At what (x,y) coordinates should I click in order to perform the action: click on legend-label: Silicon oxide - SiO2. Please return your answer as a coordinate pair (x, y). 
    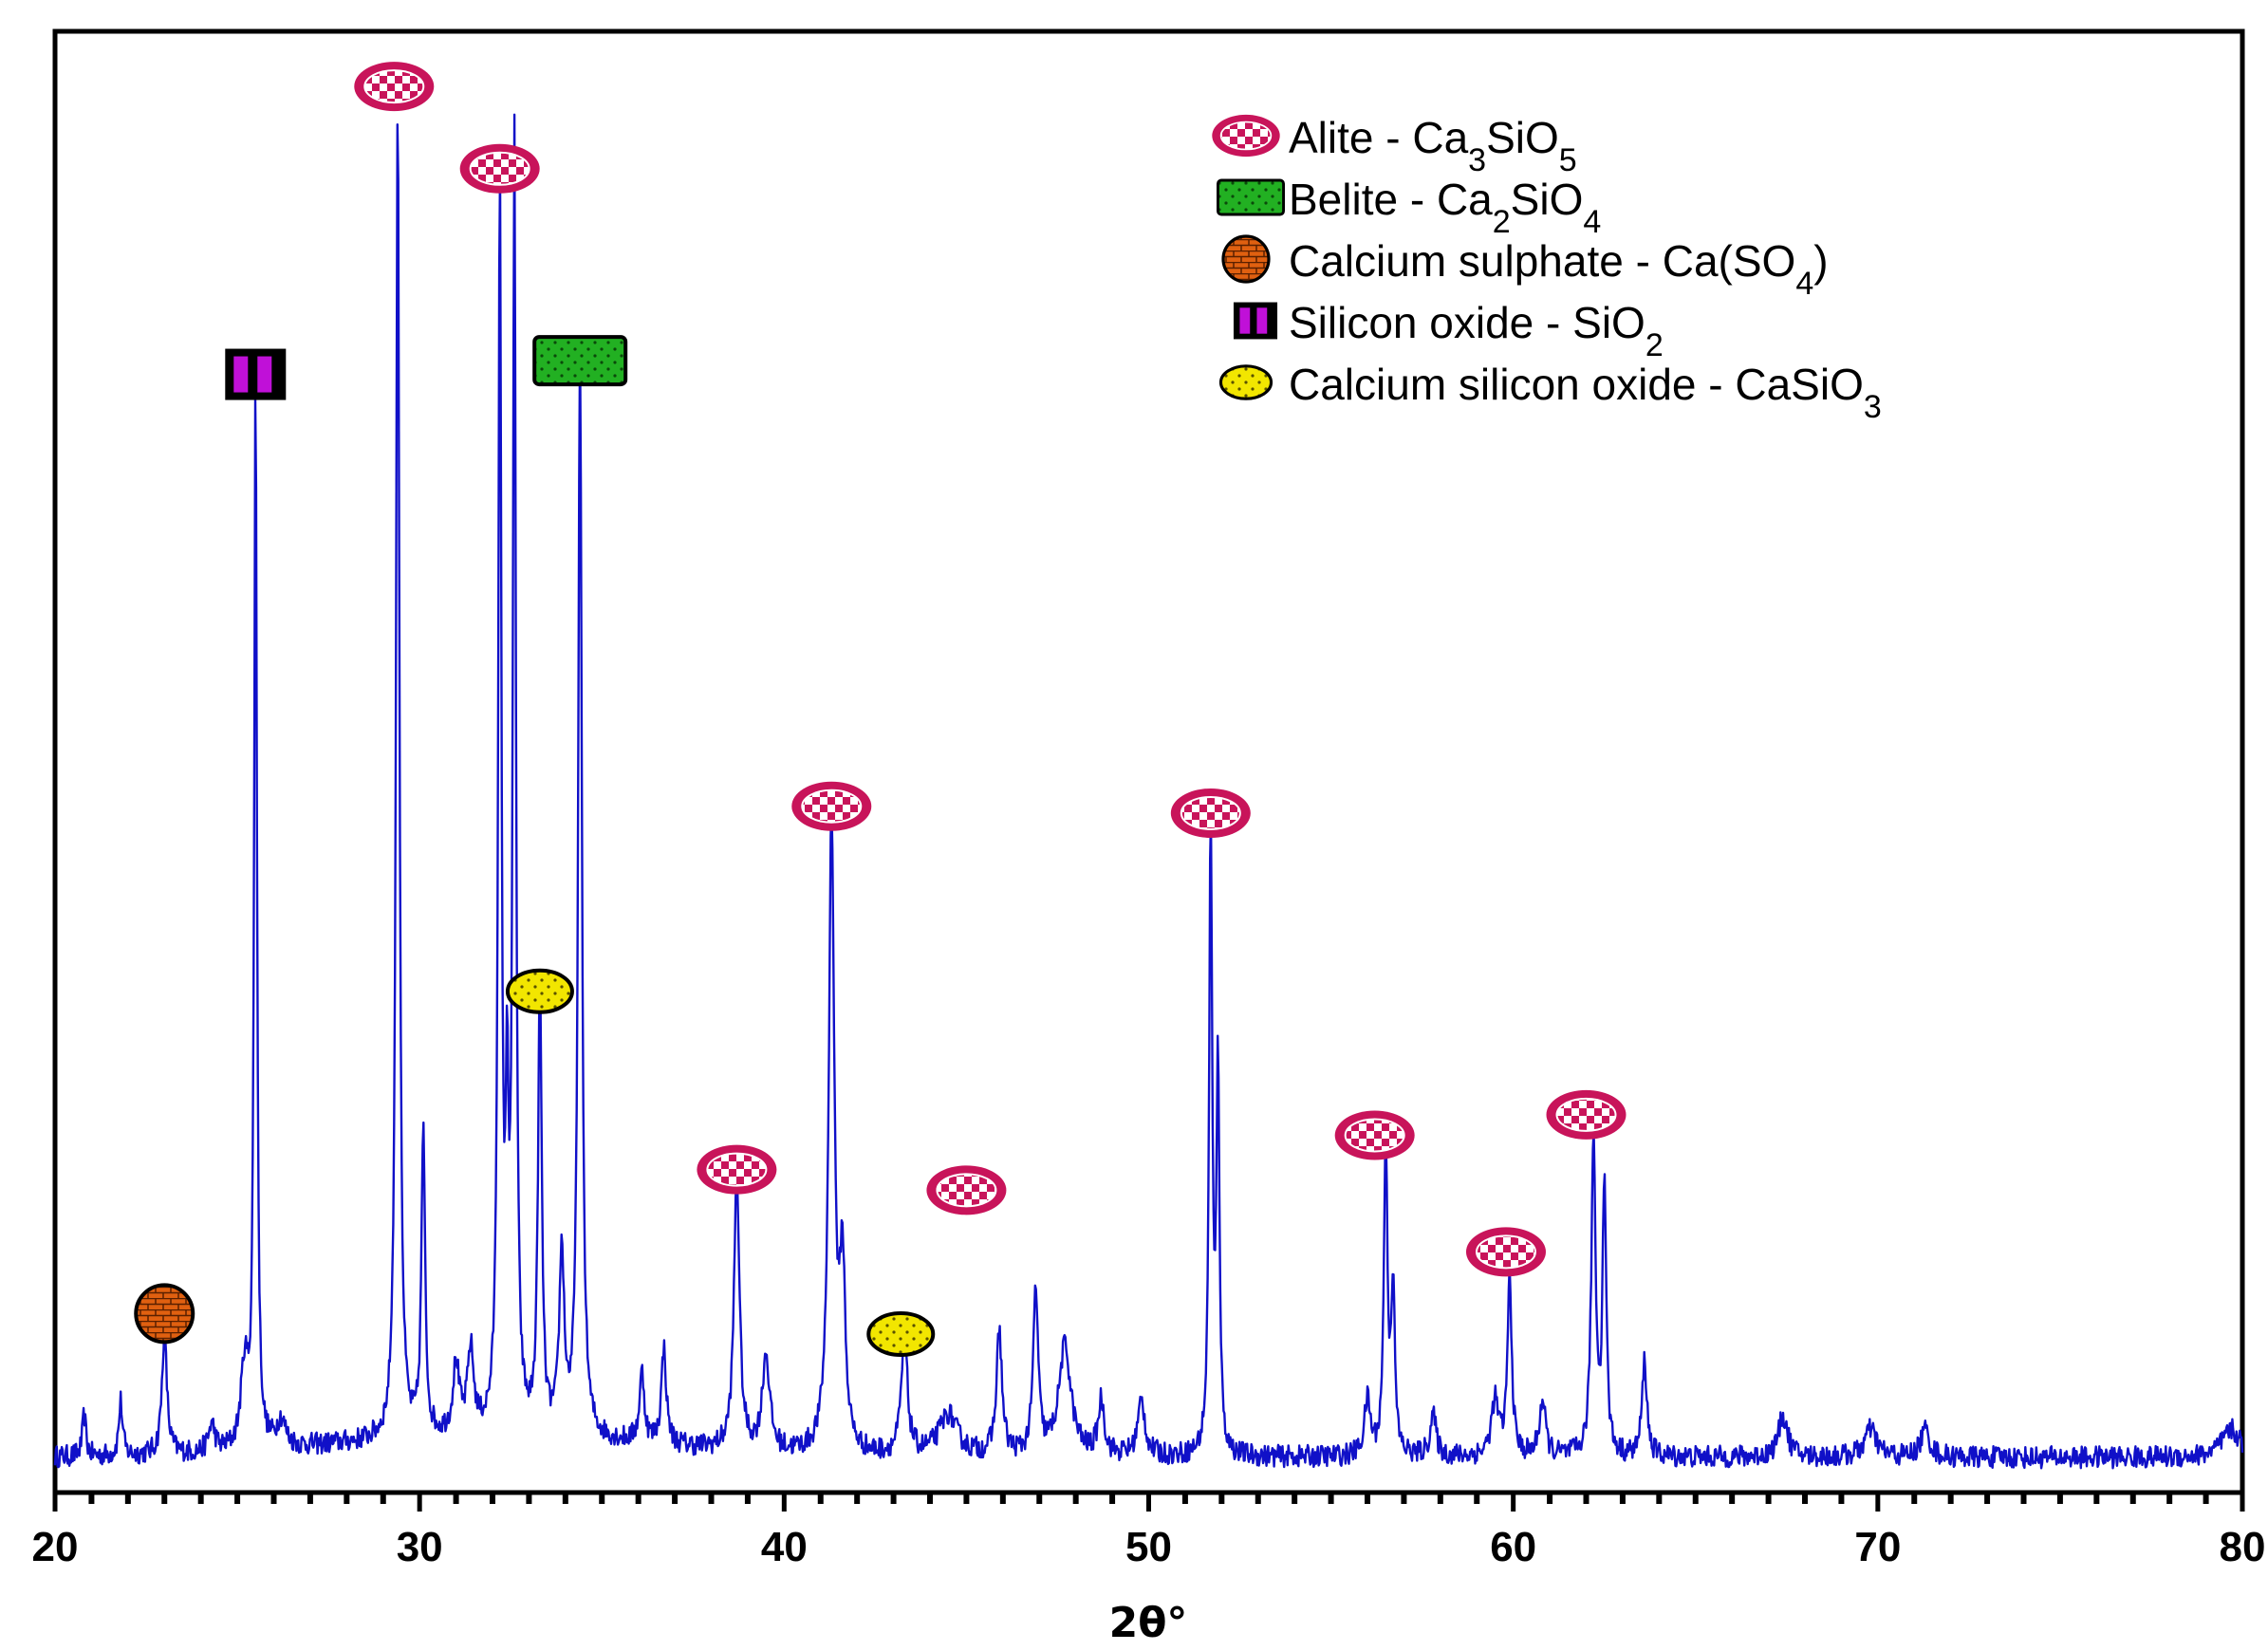
    Looking at the image, I should click on (1476, 331).